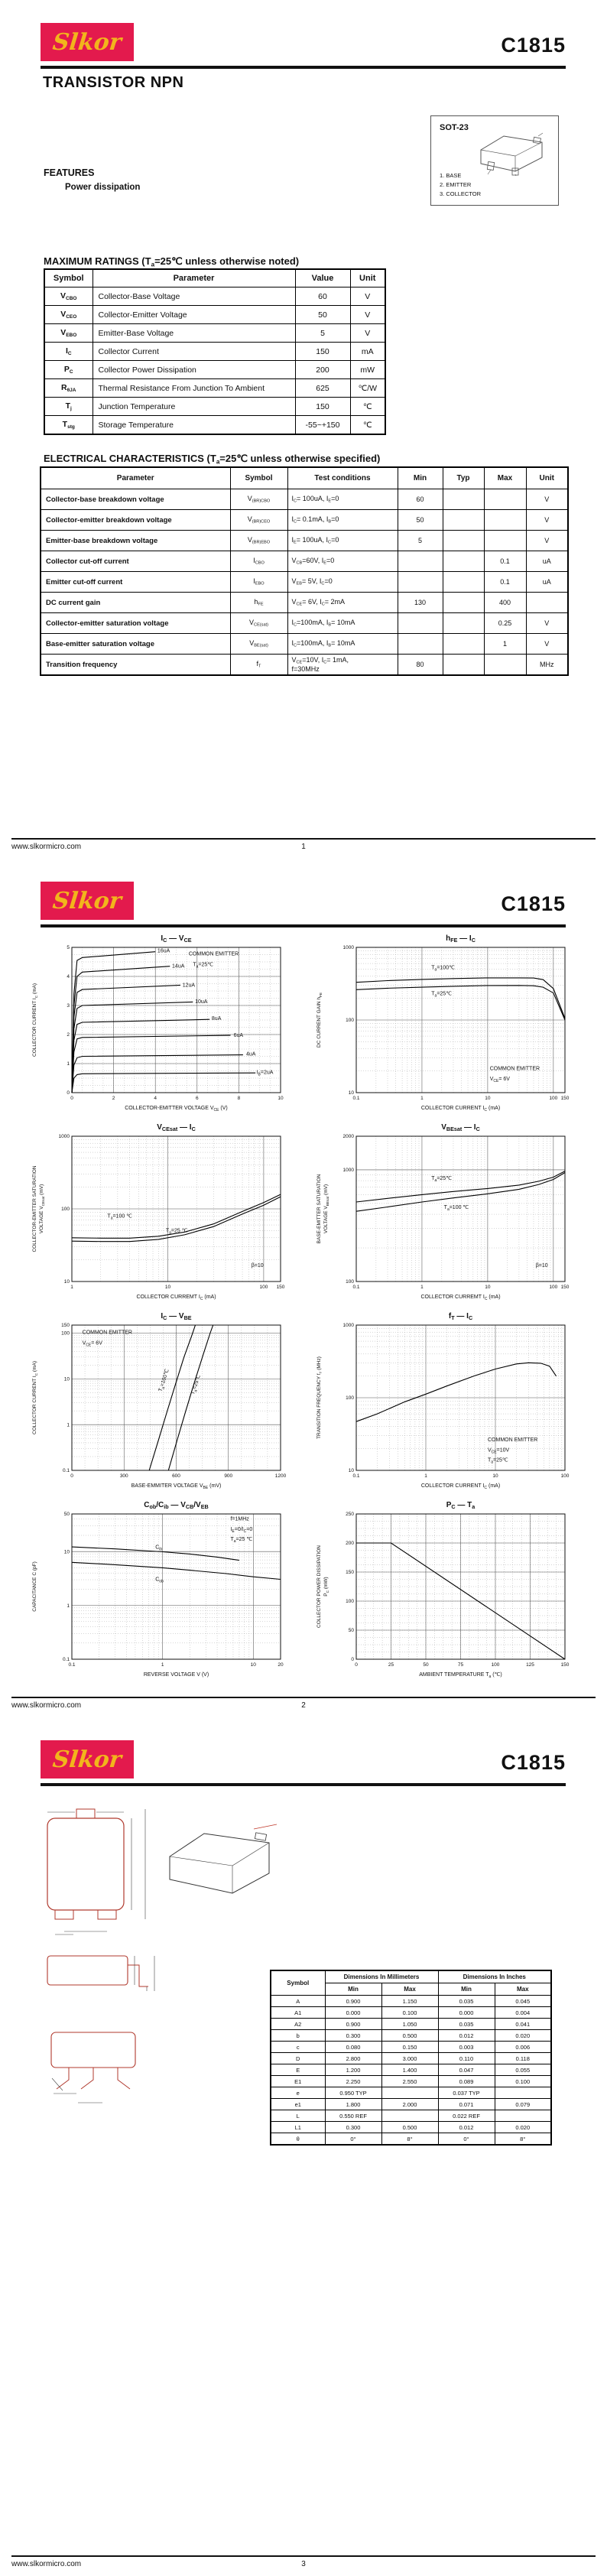  I want to click on svg-text: 4, so click(155, 1098).